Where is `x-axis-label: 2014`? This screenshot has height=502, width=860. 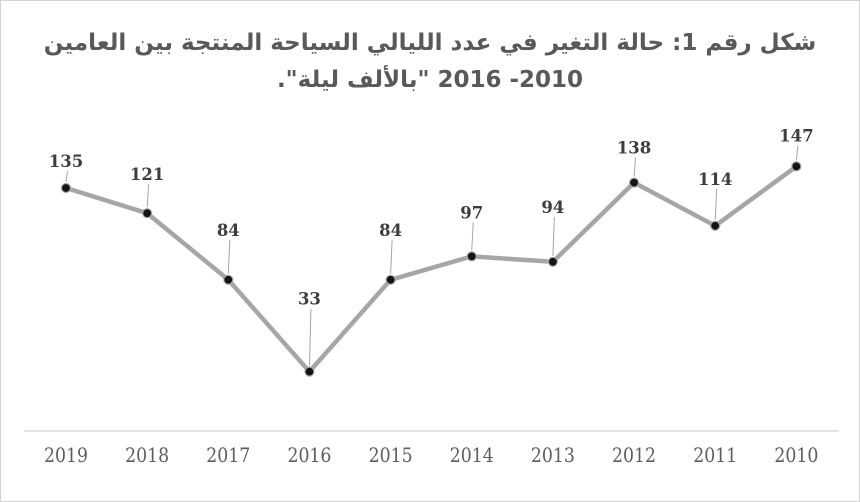
x-axis-label: 2014 is located at coordinates (472, 455).